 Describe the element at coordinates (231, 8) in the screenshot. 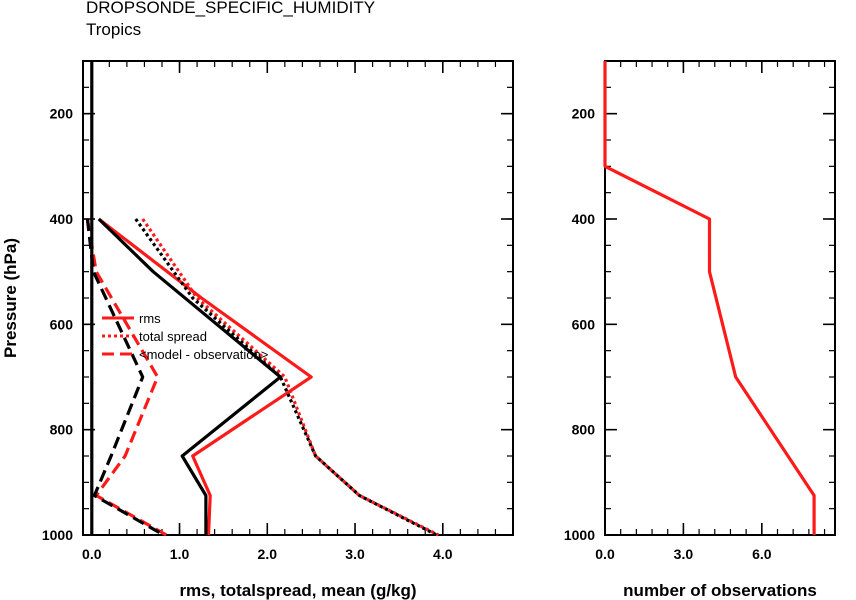

I see `chart-title: DROPSONDE_SPECIFIC_HUMIDITY` at that location.